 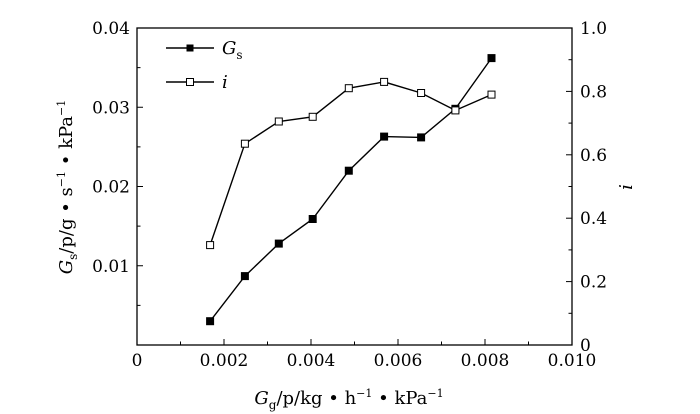 I want to click on legend-label-i: i, so click(x=225, y=82).